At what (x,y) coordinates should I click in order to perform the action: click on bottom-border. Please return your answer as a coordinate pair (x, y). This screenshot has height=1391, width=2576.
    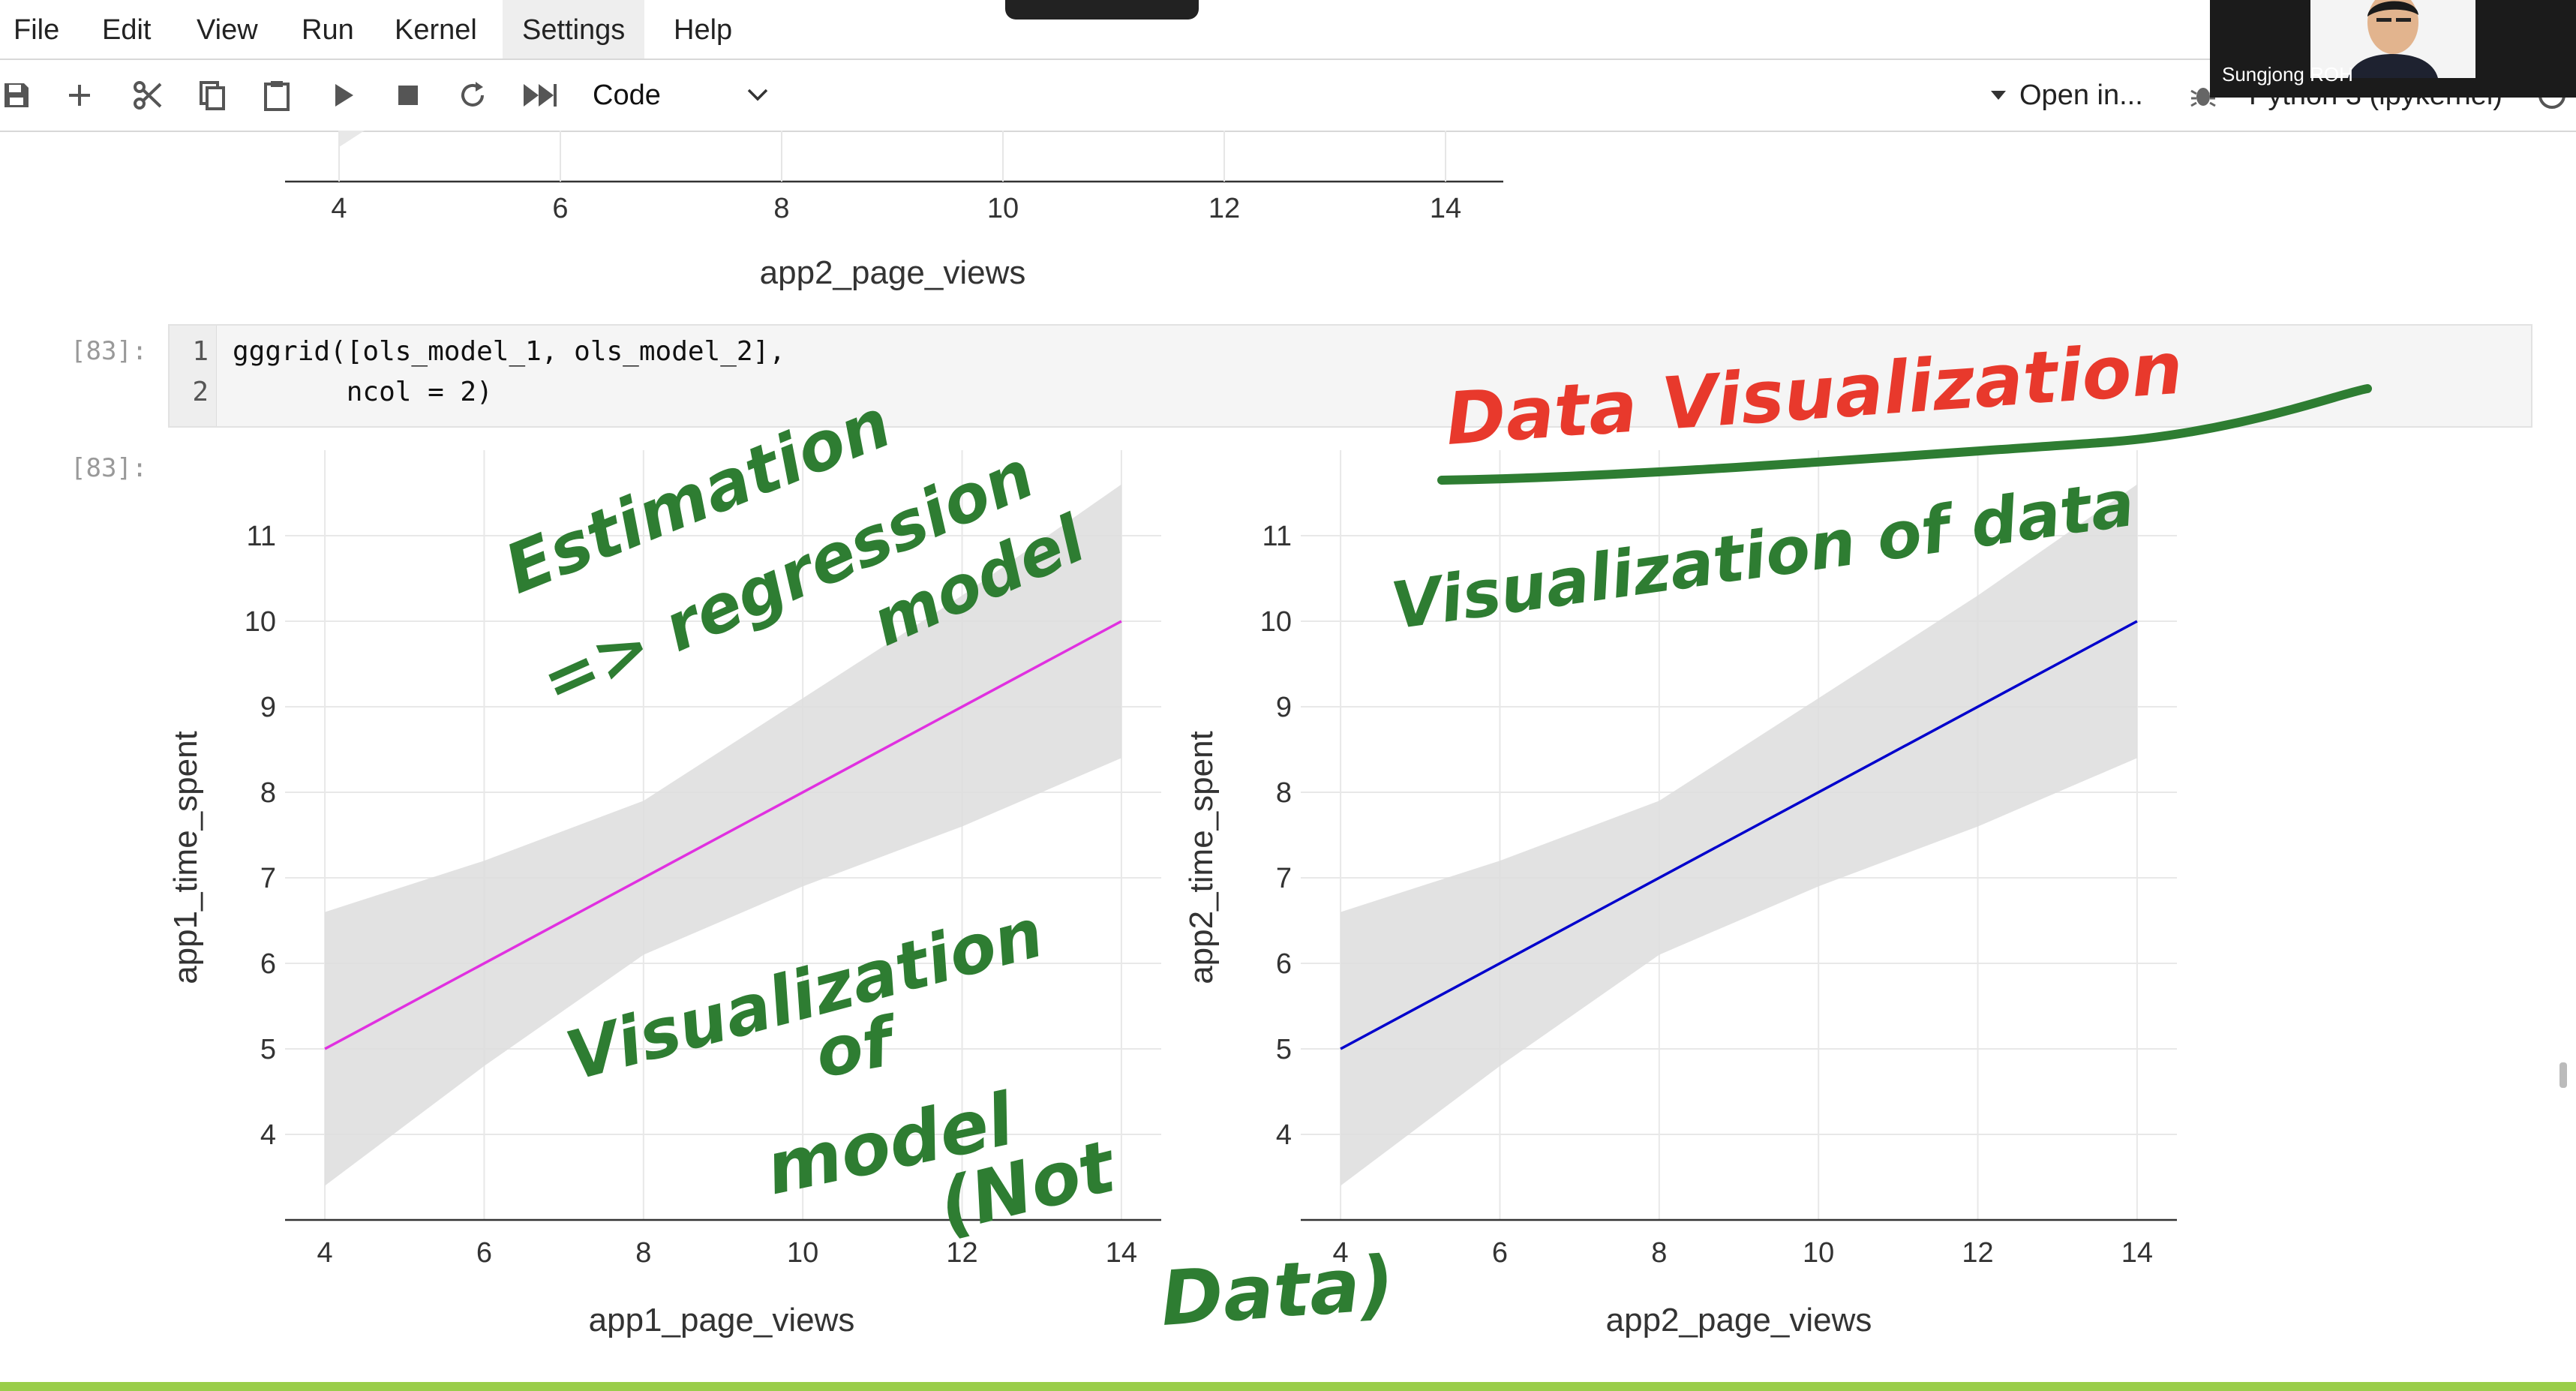
    Looking at the image, I should click on (1288, 1386).